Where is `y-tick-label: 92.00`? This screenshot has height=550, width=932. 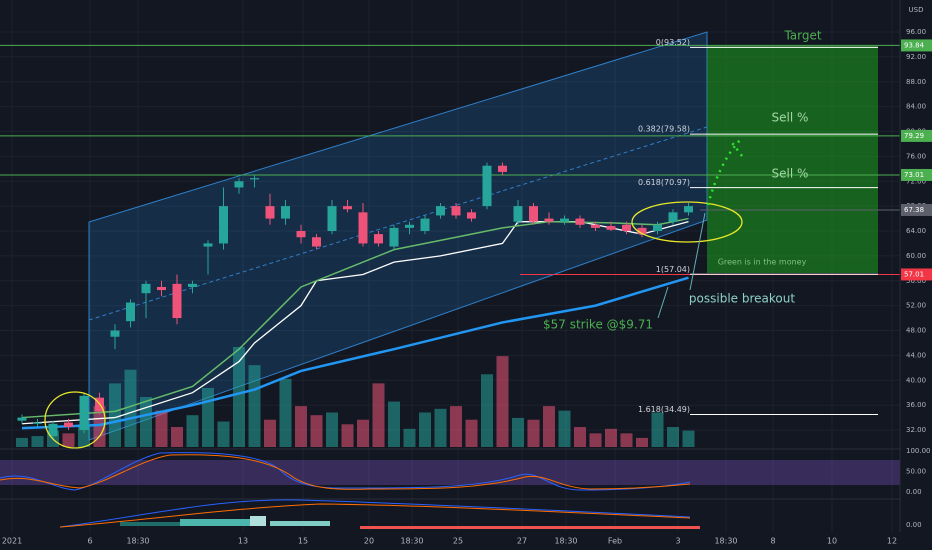
y-tick-label: 92.00 is located at coordinates (916, 57).